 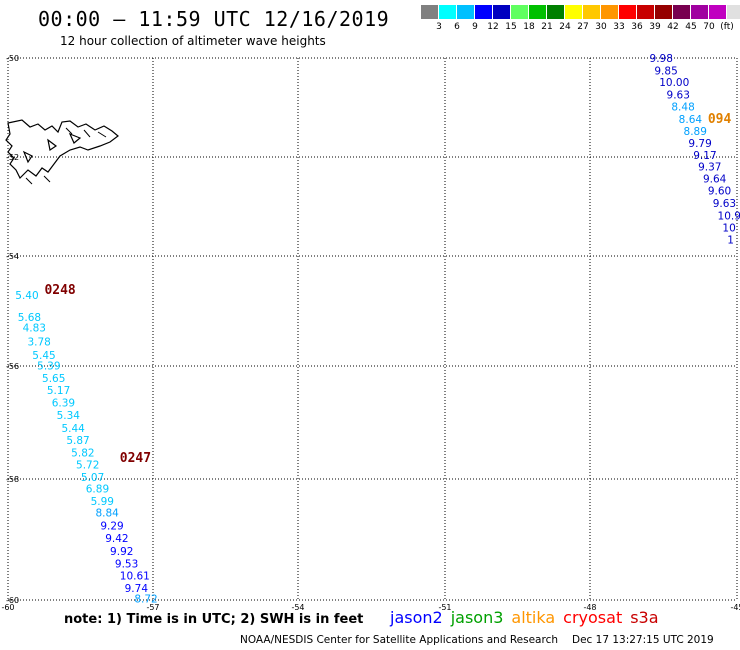 I want to click on wave-height-value: 9.42, so click(x=116, y=539).